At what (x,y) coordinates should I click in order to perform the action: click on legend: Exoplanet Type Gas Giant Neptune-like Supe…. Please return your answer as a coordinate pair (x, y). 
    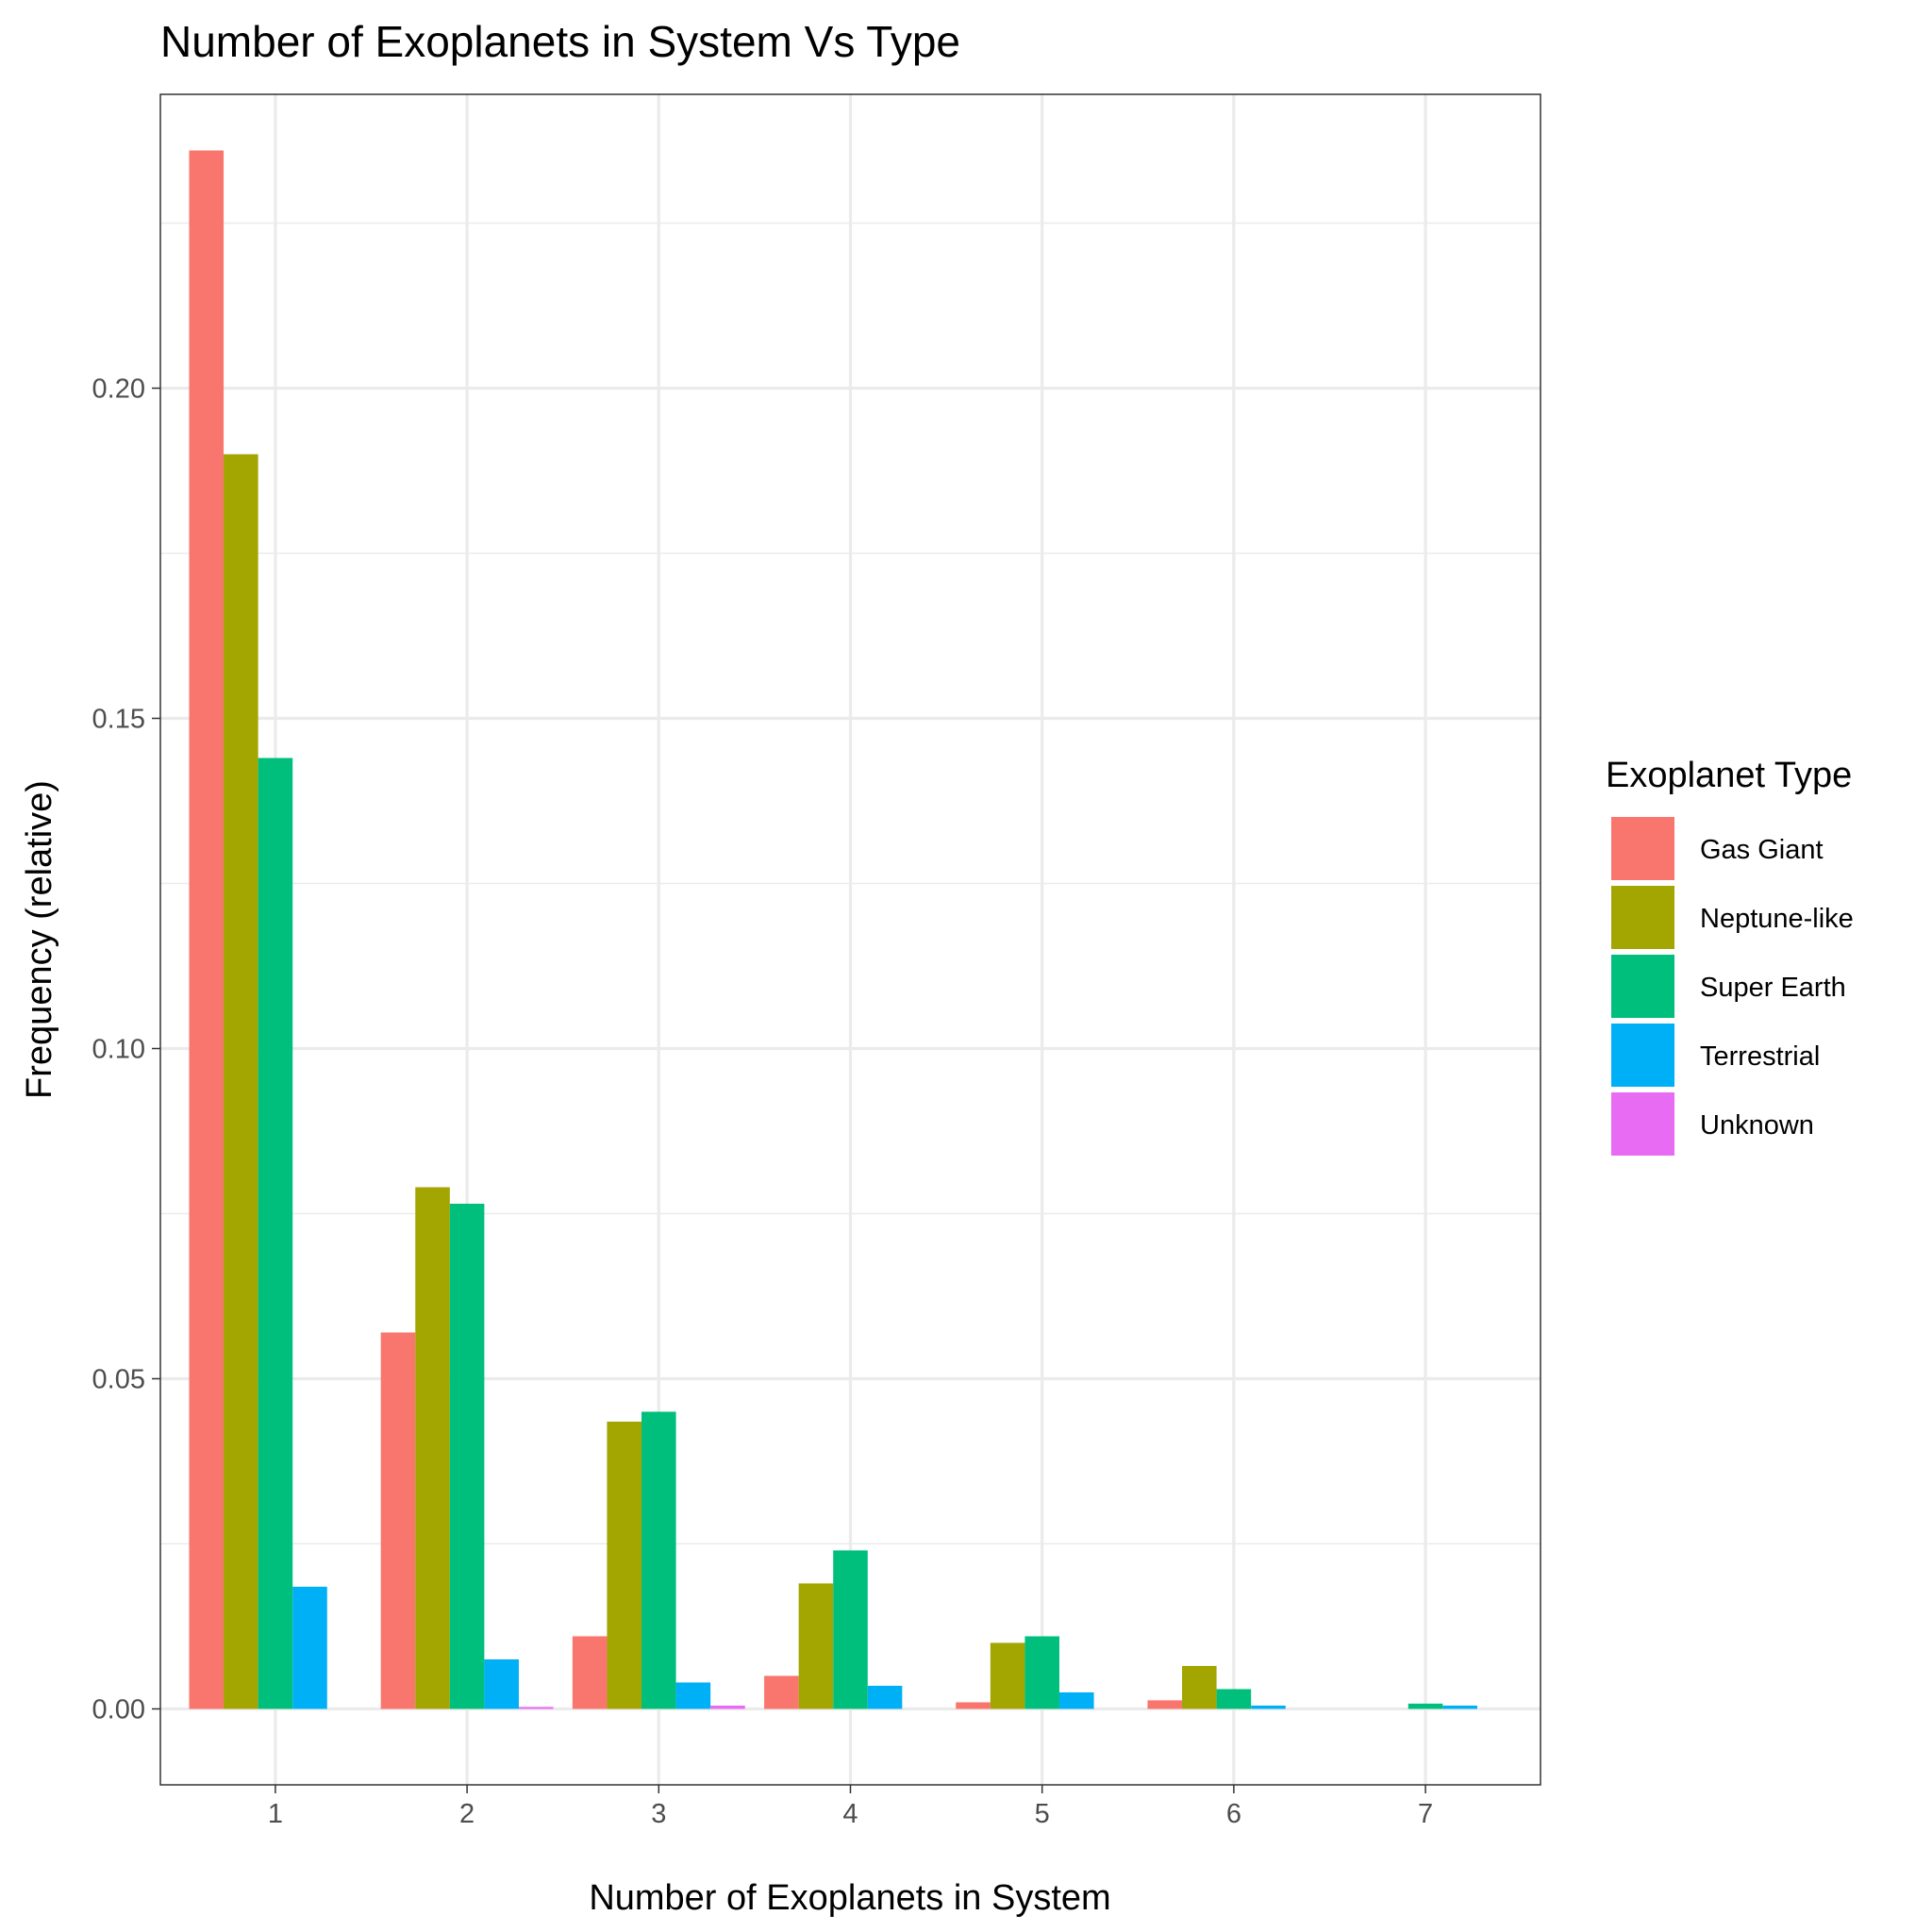
    Looking at the image, I should click on (1730, 956).